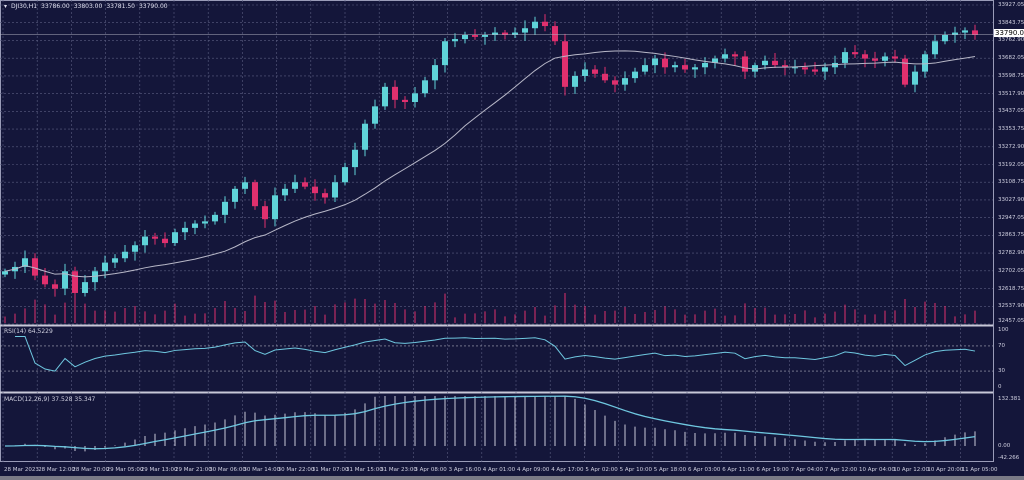 This screenshot has height=480, width=1024. I want to click on time-tick-label: 4 Apr 01:00, so click(499, 470).